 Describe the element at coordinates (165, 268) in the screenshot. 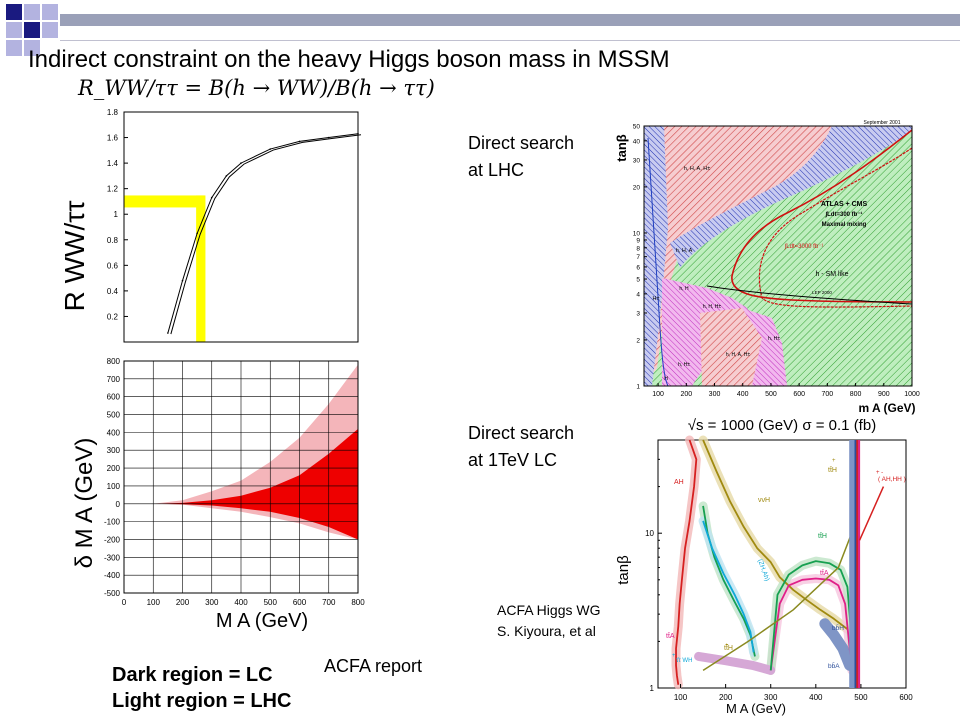

I see `ratio-highlight` at that location.